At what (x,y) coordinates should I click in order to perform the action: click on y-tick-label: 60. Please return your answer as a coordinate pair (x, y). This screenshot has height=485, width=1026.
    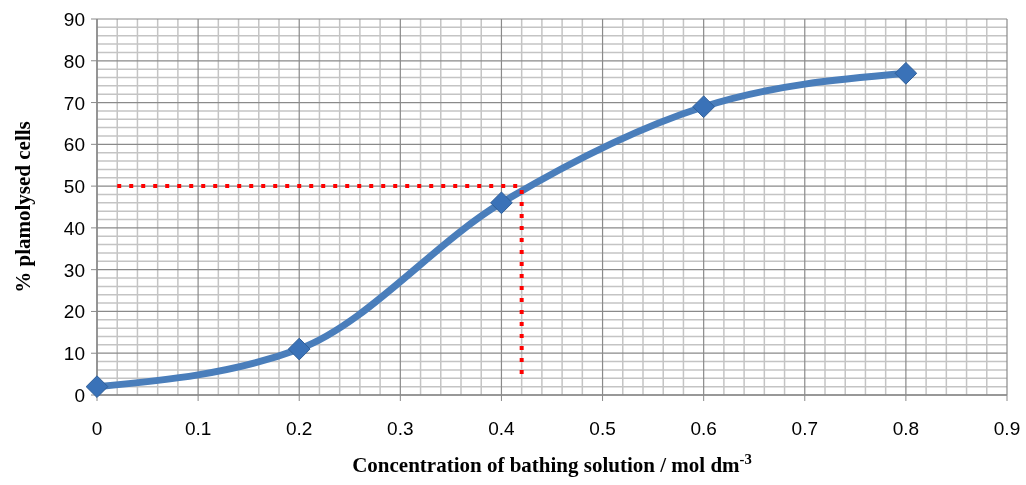
    Looking at the image, I should click on (74, 145).